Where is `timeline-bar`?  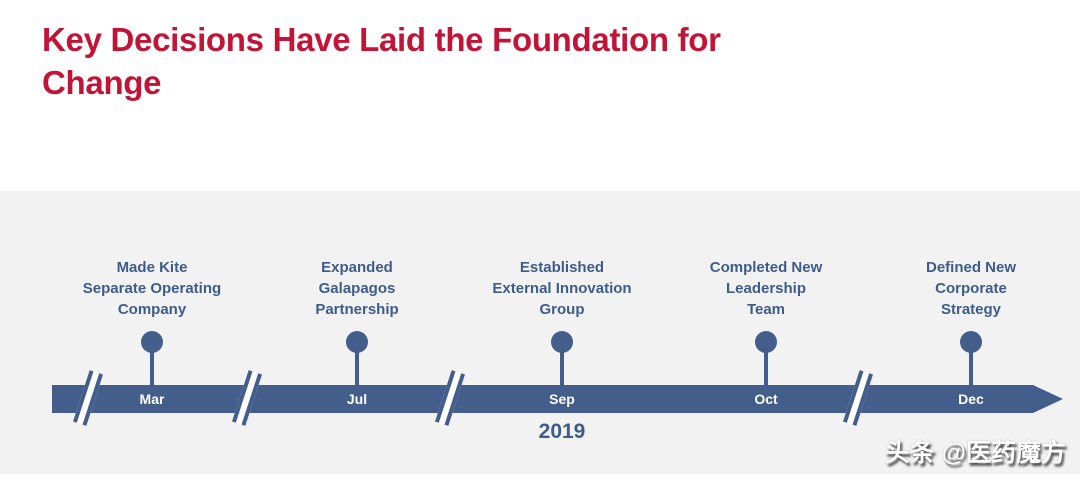
timeline-bar is located at coordinates (542, 399).